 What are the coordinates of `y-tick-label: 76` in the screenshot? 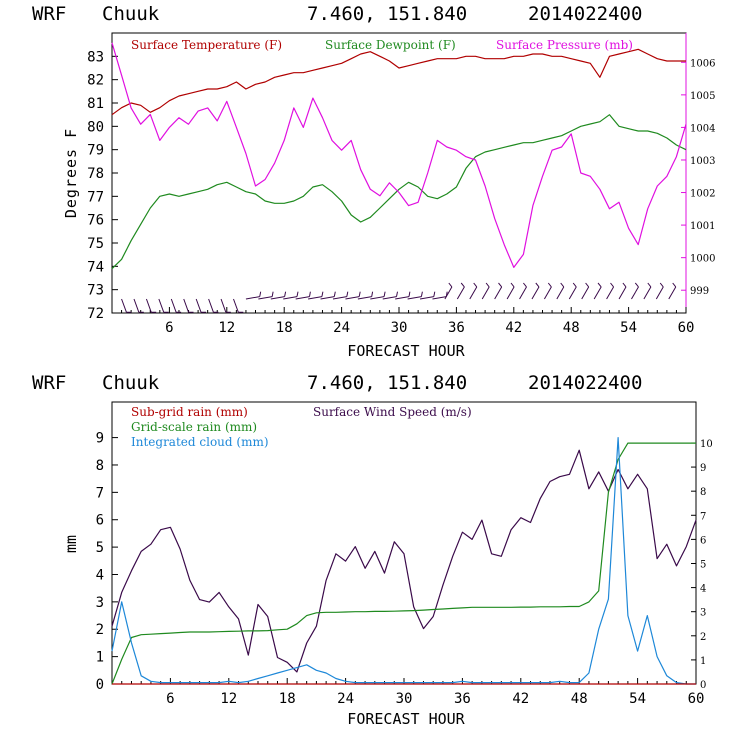 It's located at (95, 221).